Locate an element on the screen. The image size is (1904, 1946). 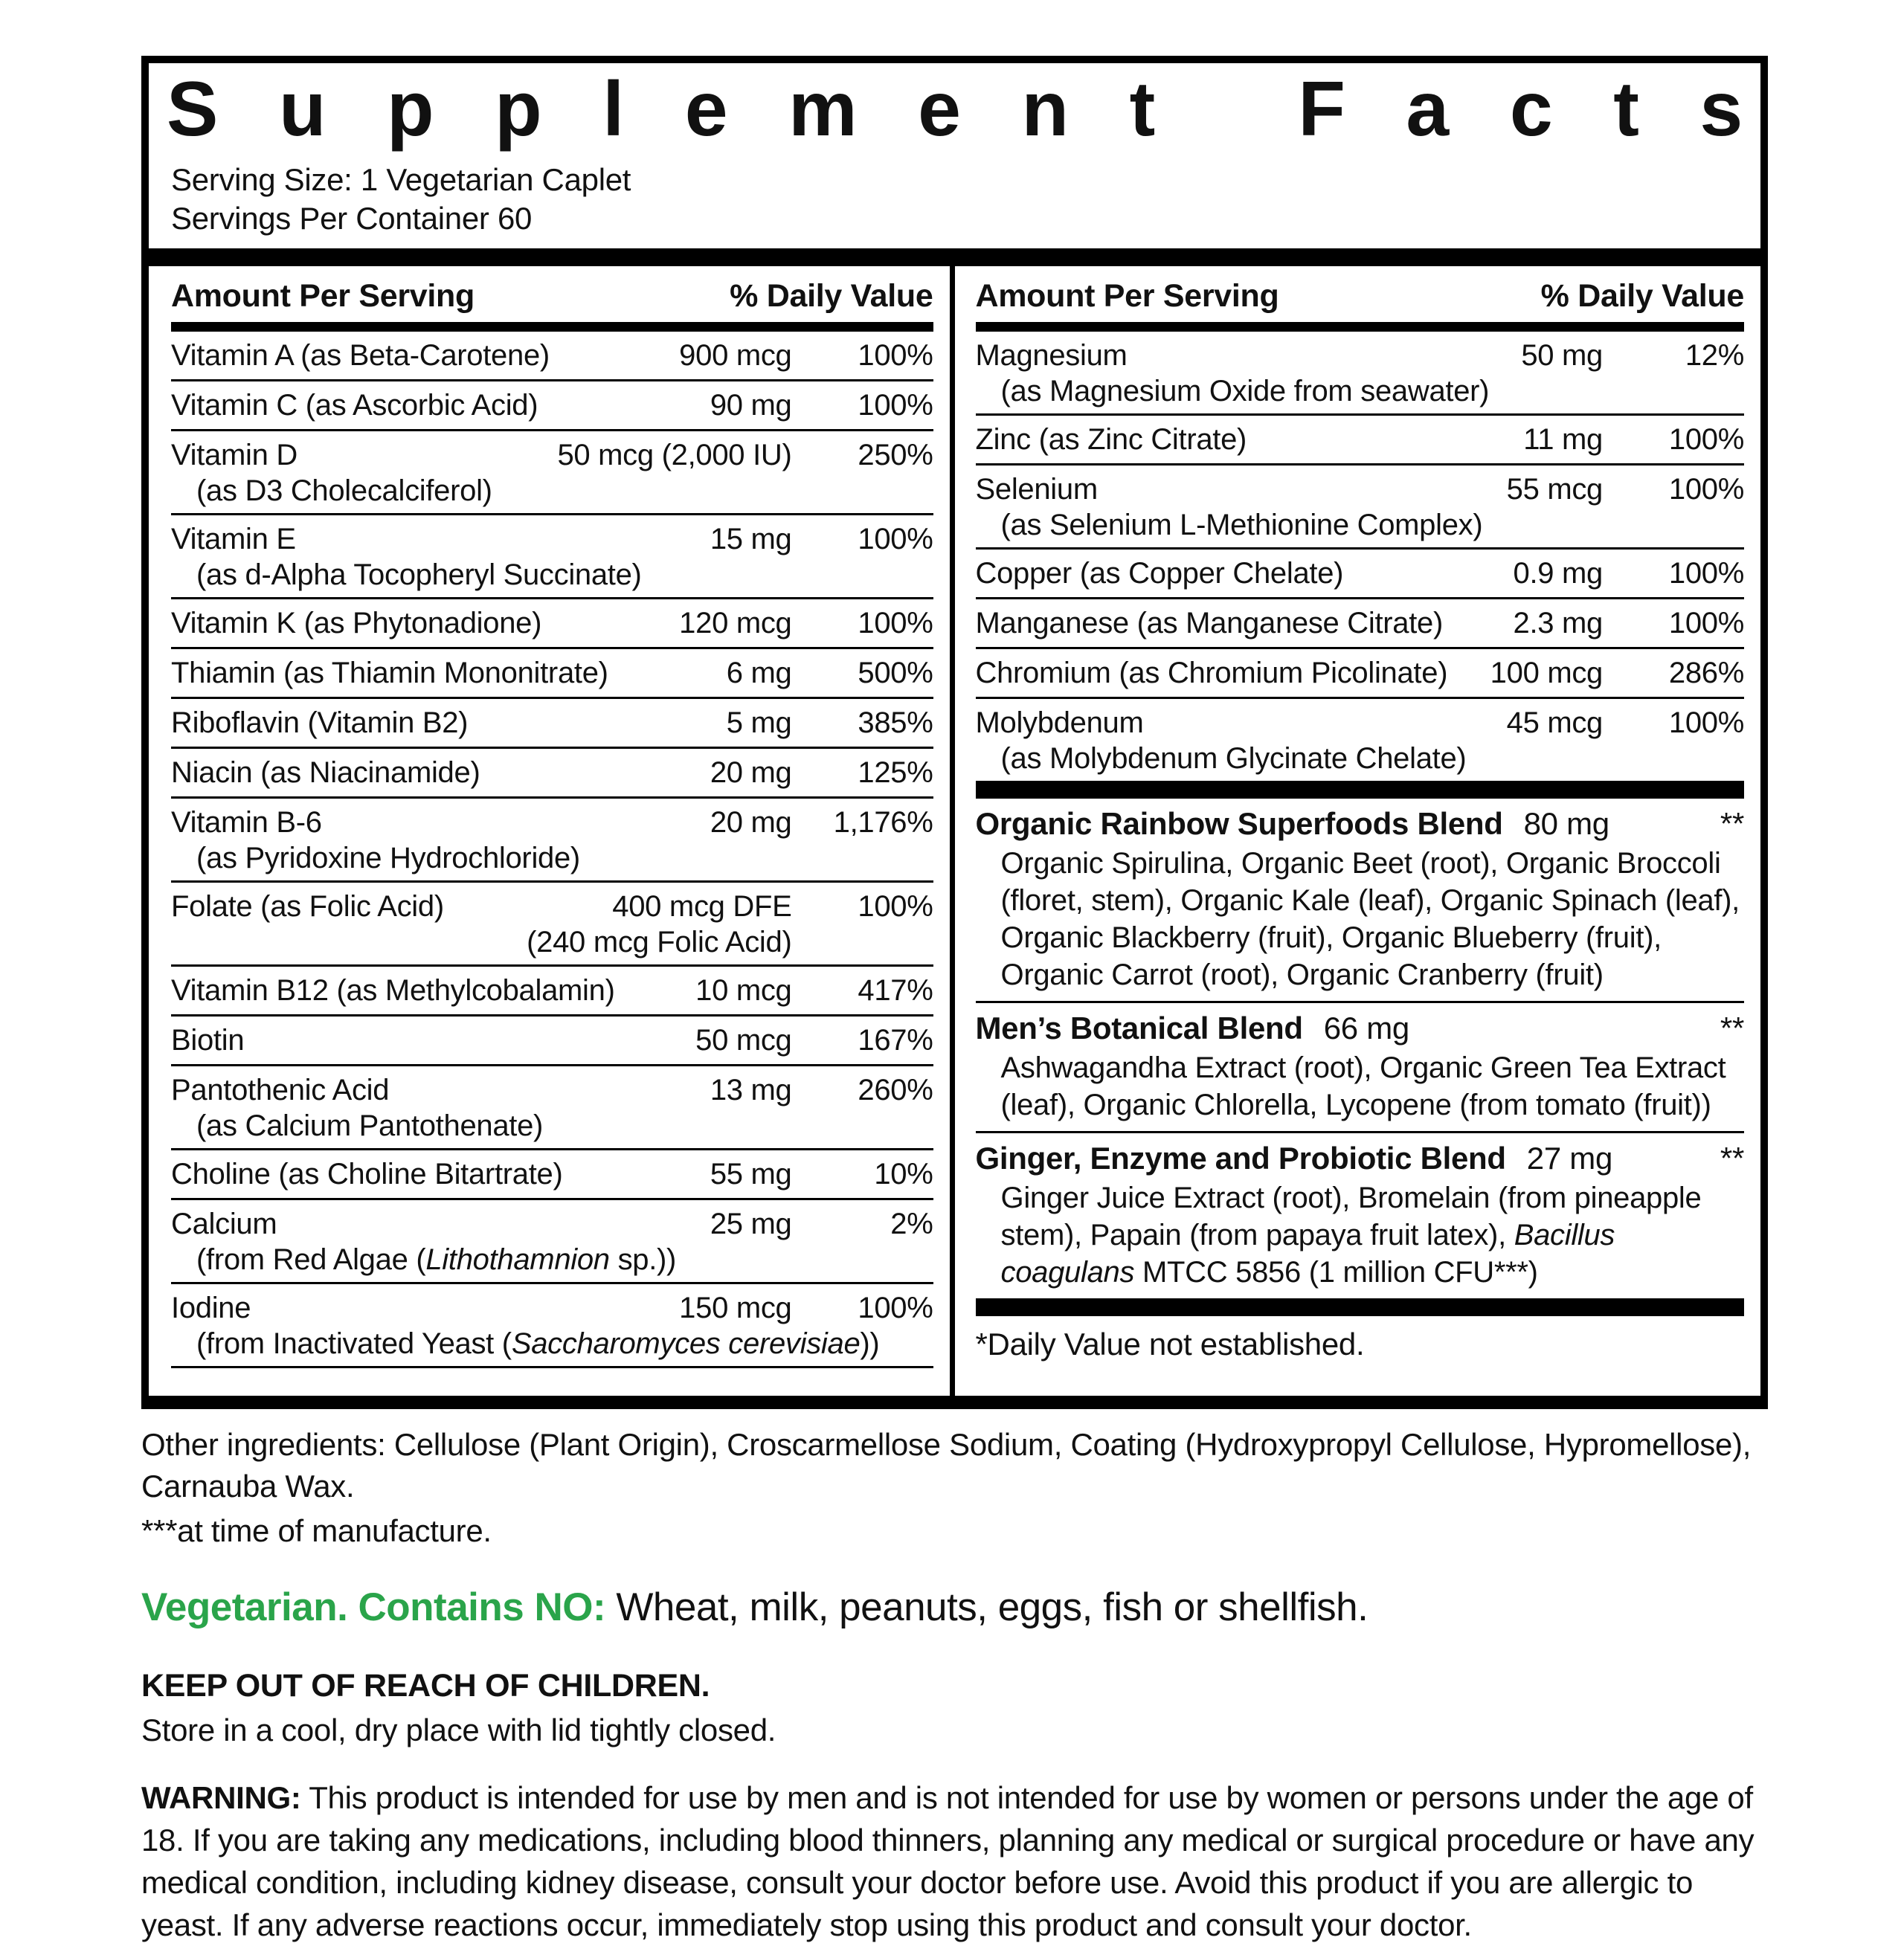
row-subline: (as Calcium Pantothenate) is located at coordinates (552, 1126).